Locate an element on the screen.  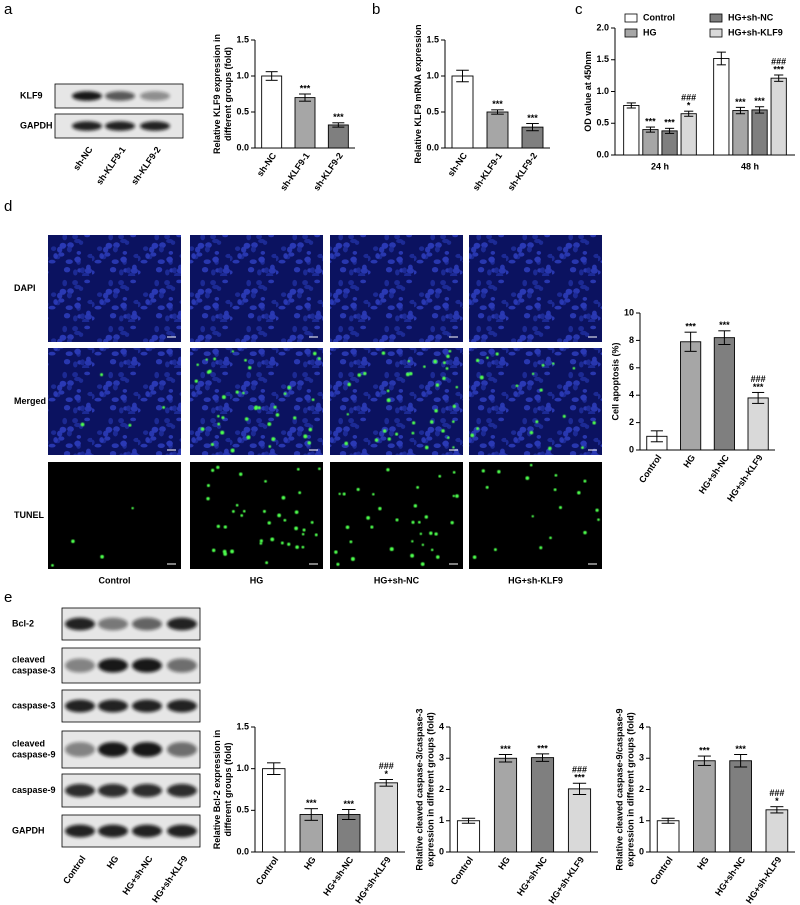
panel-letter: d is located at coordinates (8, 206).